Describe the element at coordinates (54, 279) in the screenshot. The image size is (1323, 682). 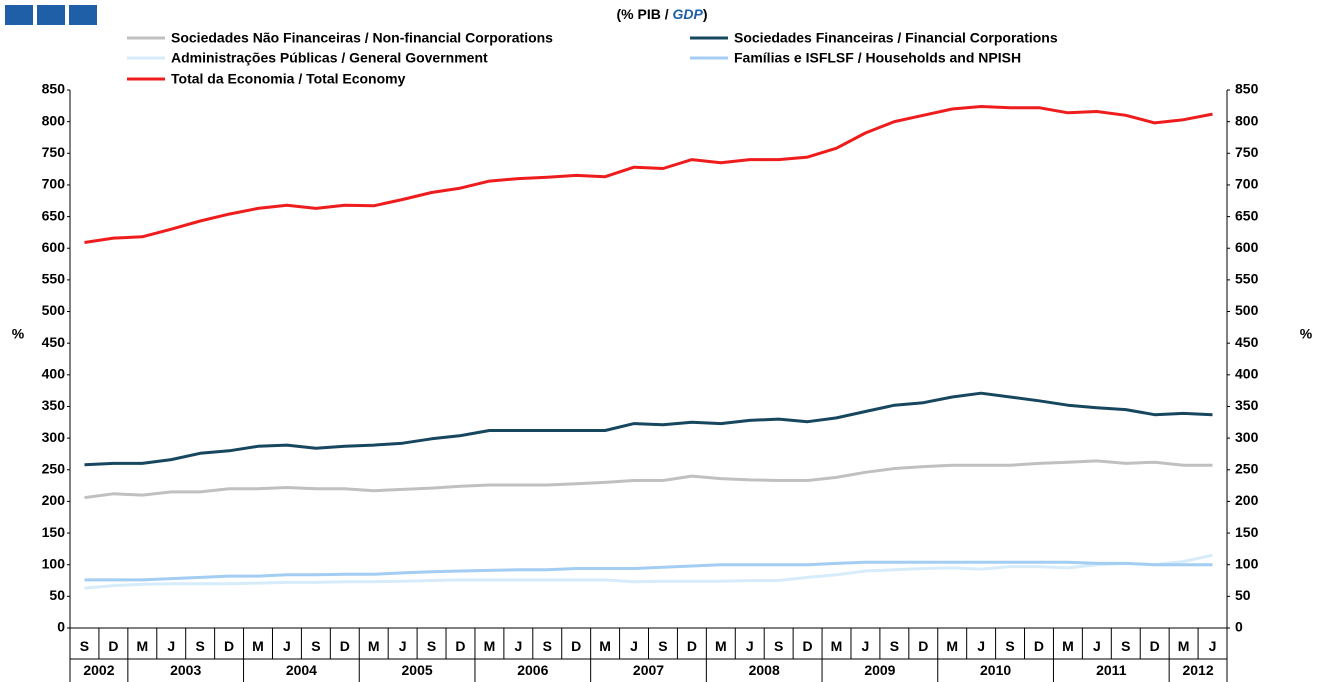
I see `y-tick-label: 550` at that location.